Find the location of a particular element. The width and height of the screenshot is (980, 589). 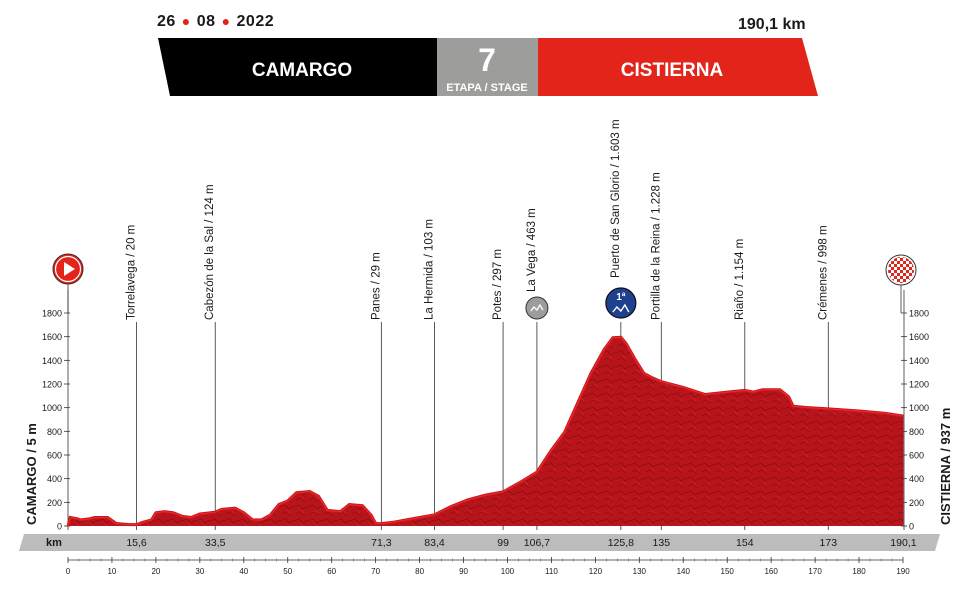

x-tick-label: 150 is located at coordinates (728, 571).